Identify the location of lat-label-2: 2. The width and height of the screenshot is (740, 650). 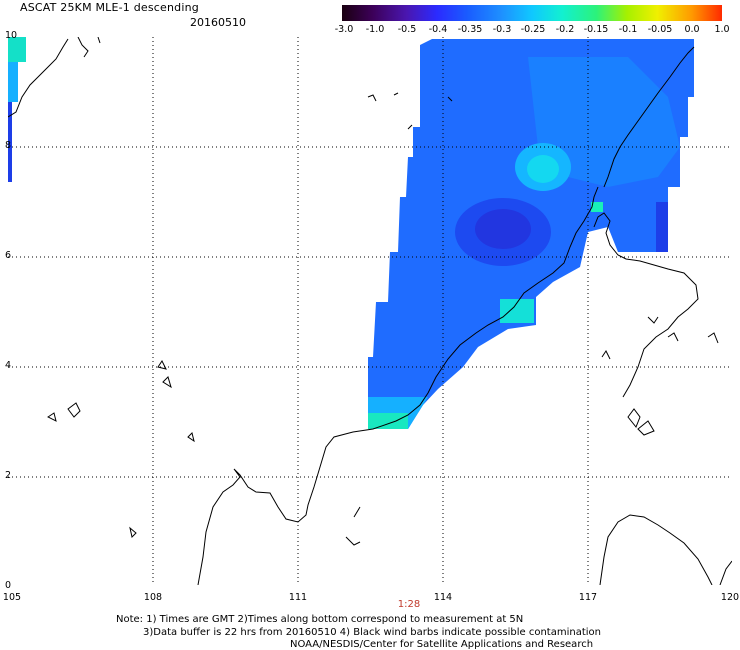
(8, 475).